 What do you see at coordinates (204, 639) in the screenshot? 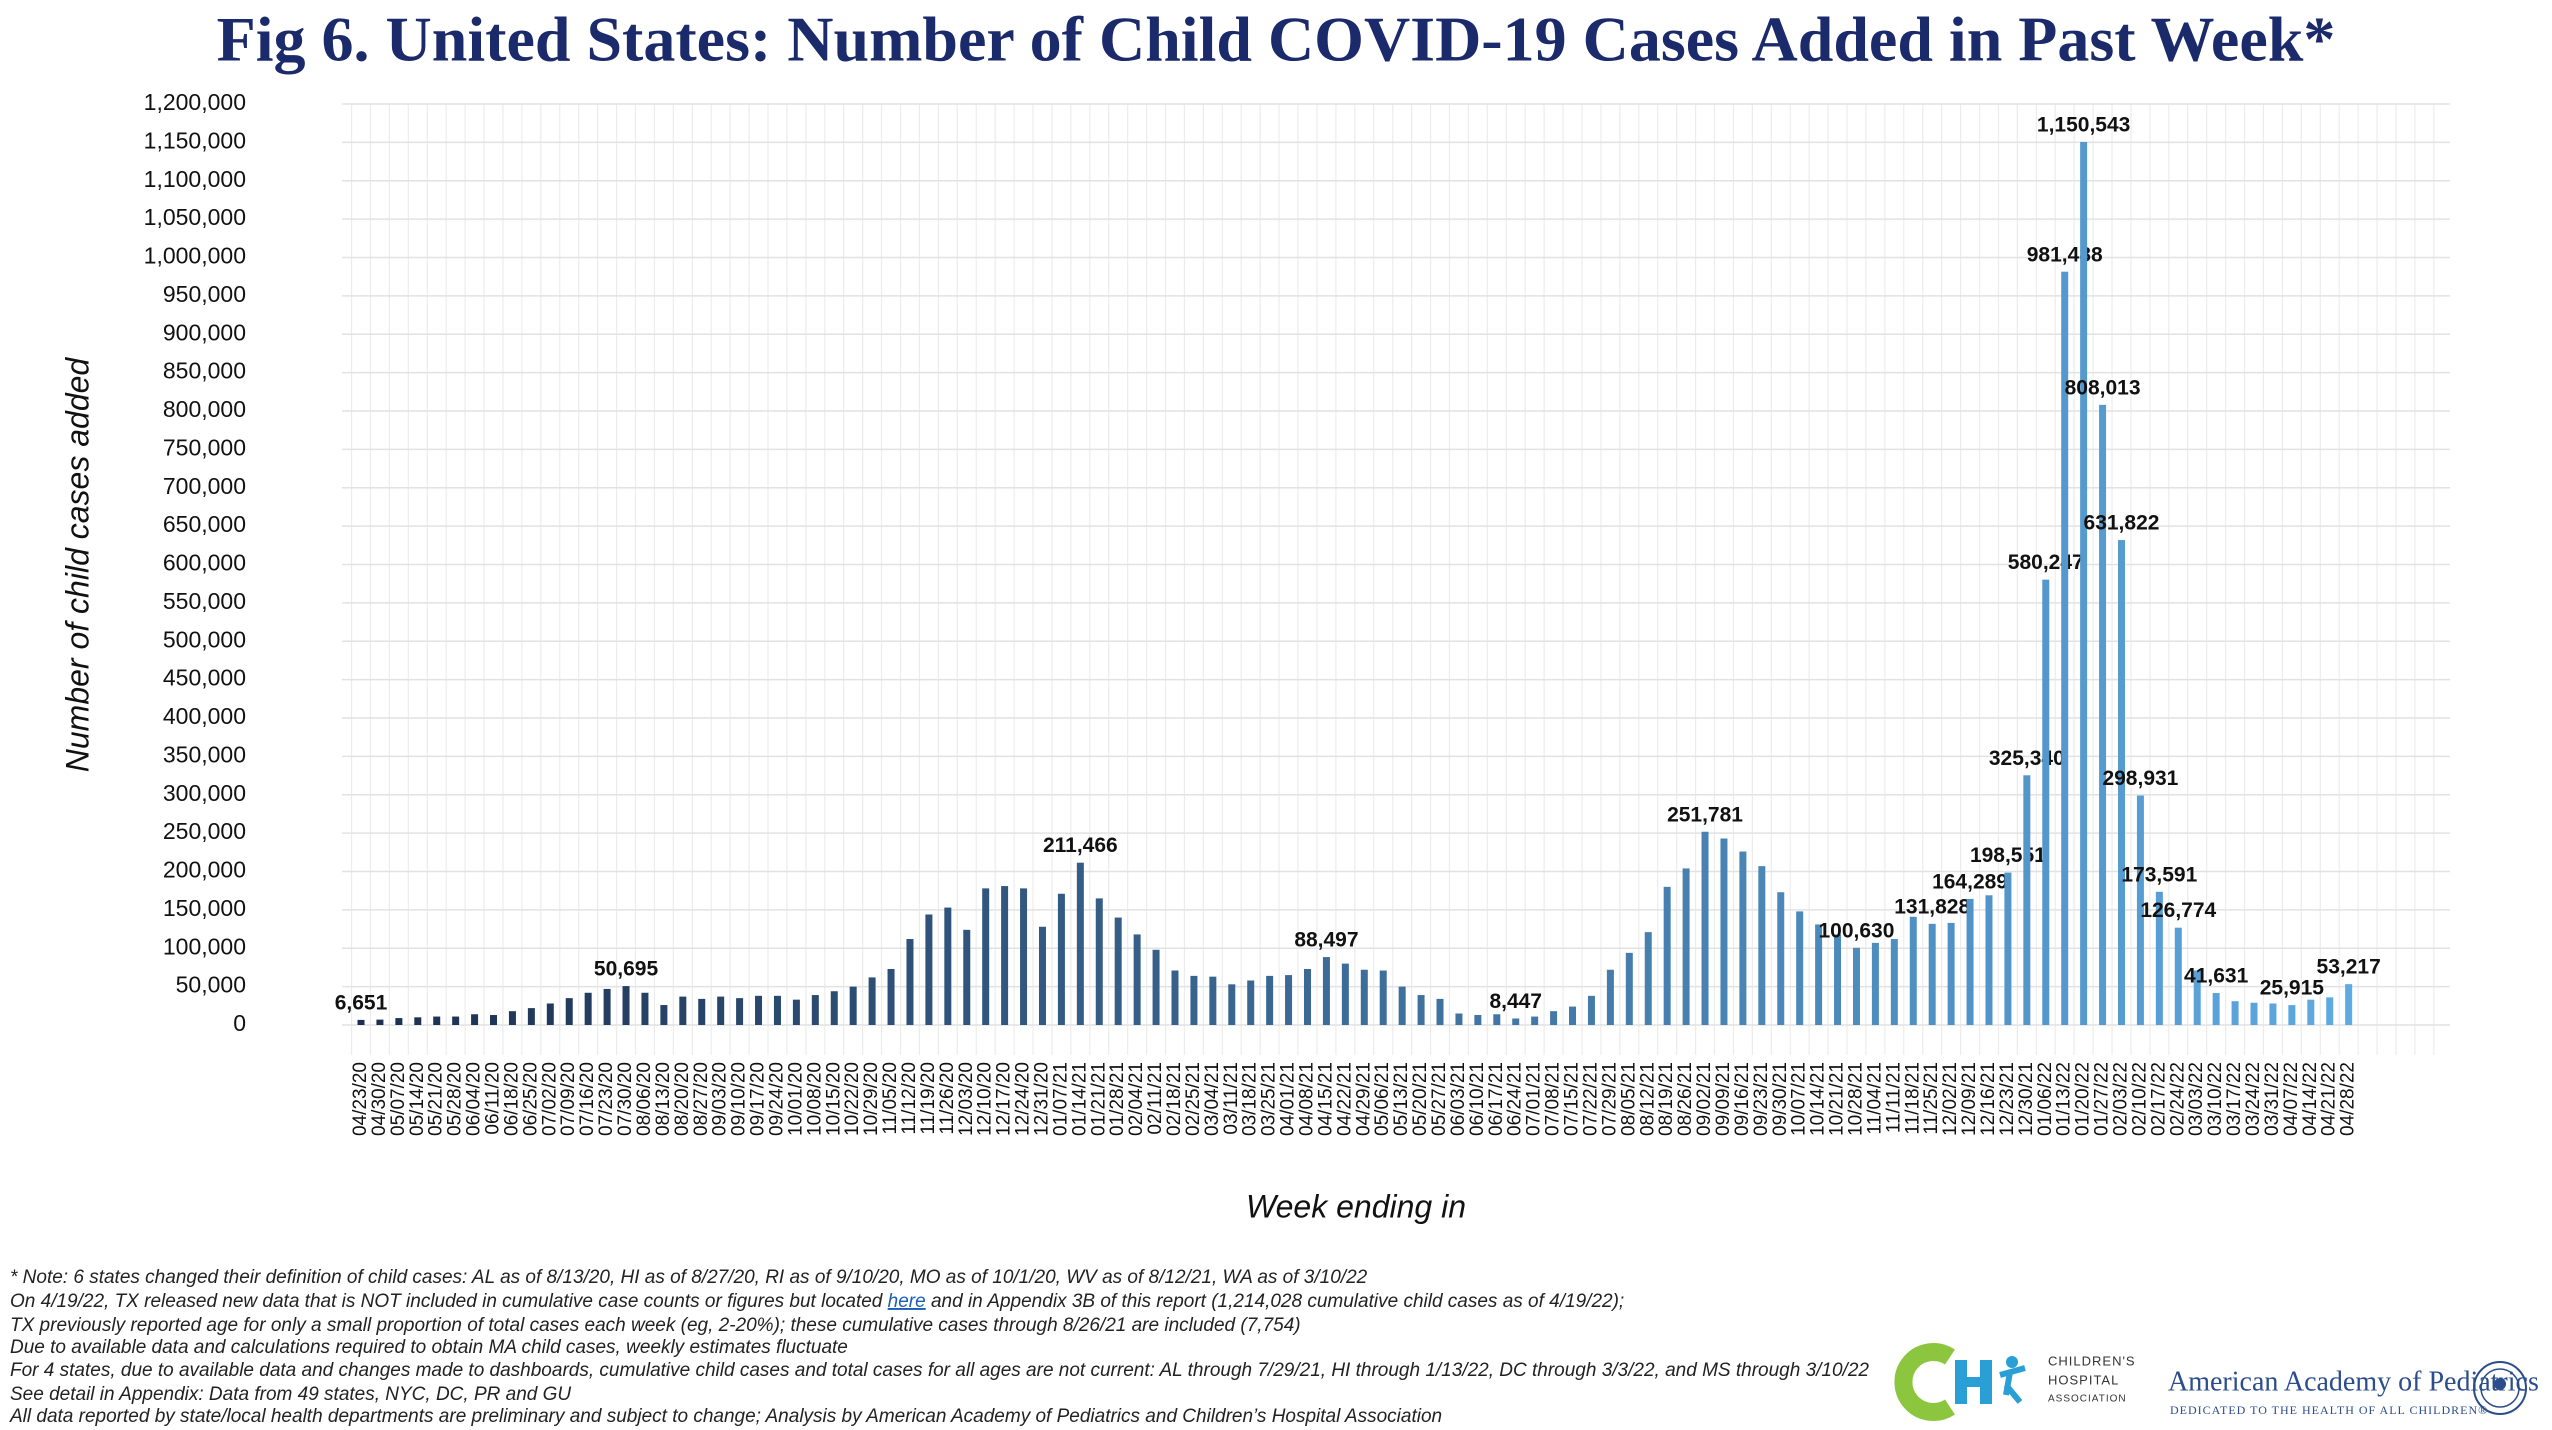
I see `y-tick-label: 500,000` at bounding box center [204, 639].